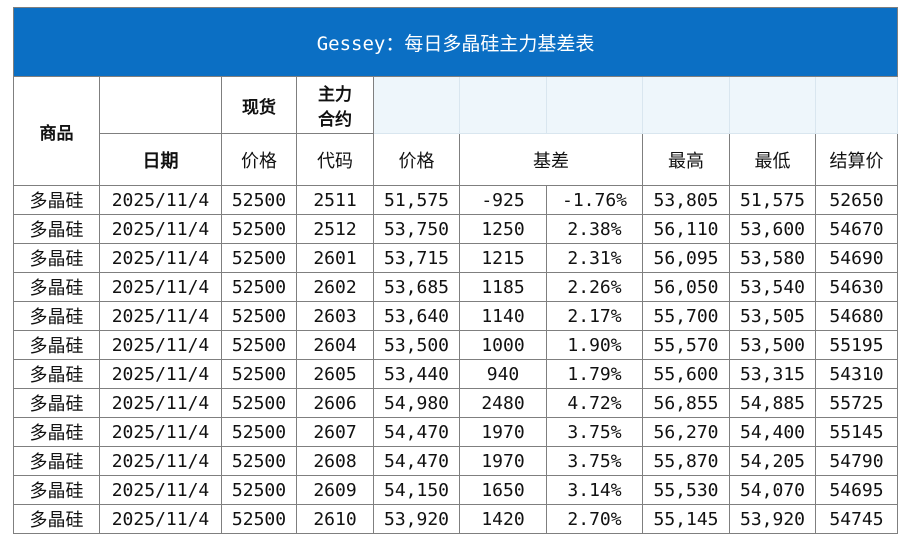 The width and height of the screenshot is (910, 555). What do you see at coordinates (686, 403) in the screenshot?
I see `high-cell: 56,855` at bounding box center [686, 403].